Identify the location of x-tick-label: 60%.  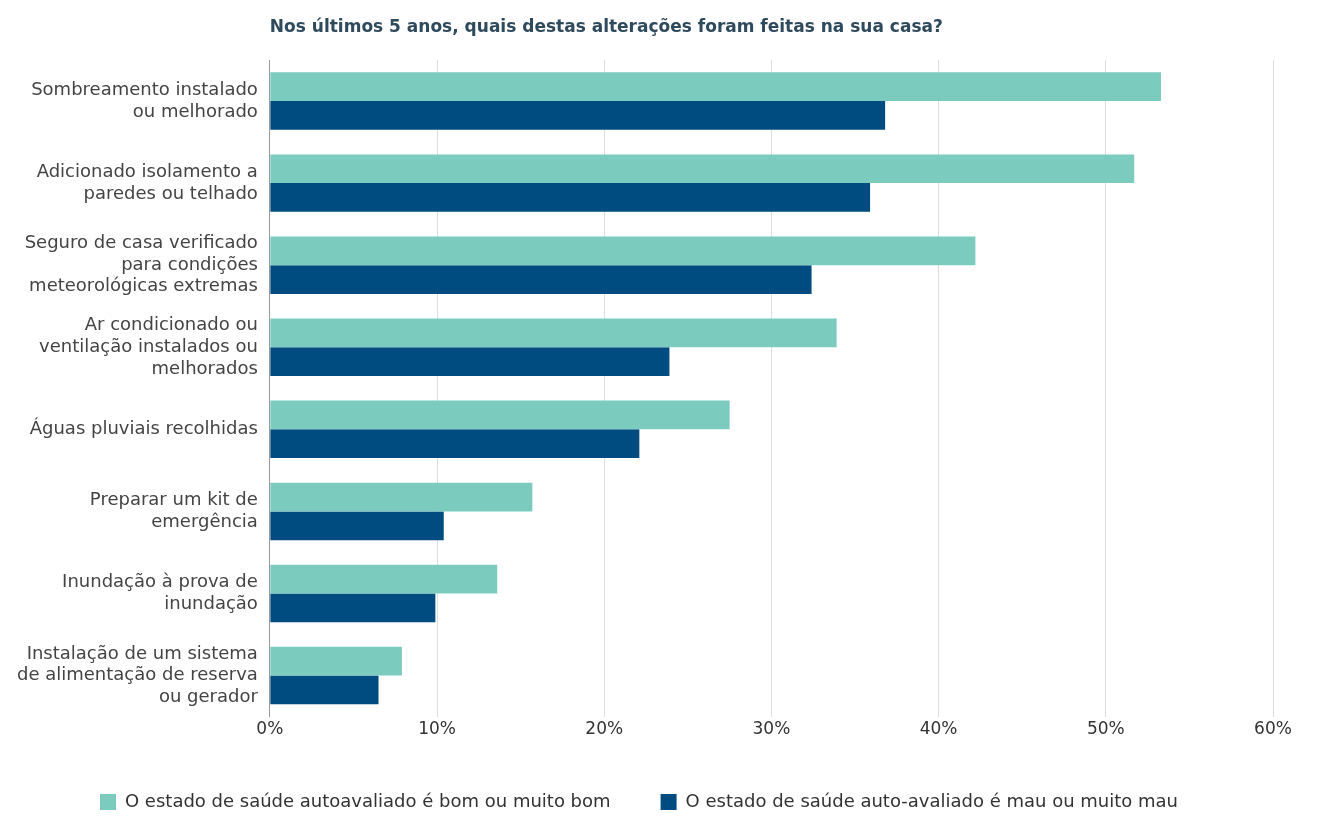
(1273, 728).